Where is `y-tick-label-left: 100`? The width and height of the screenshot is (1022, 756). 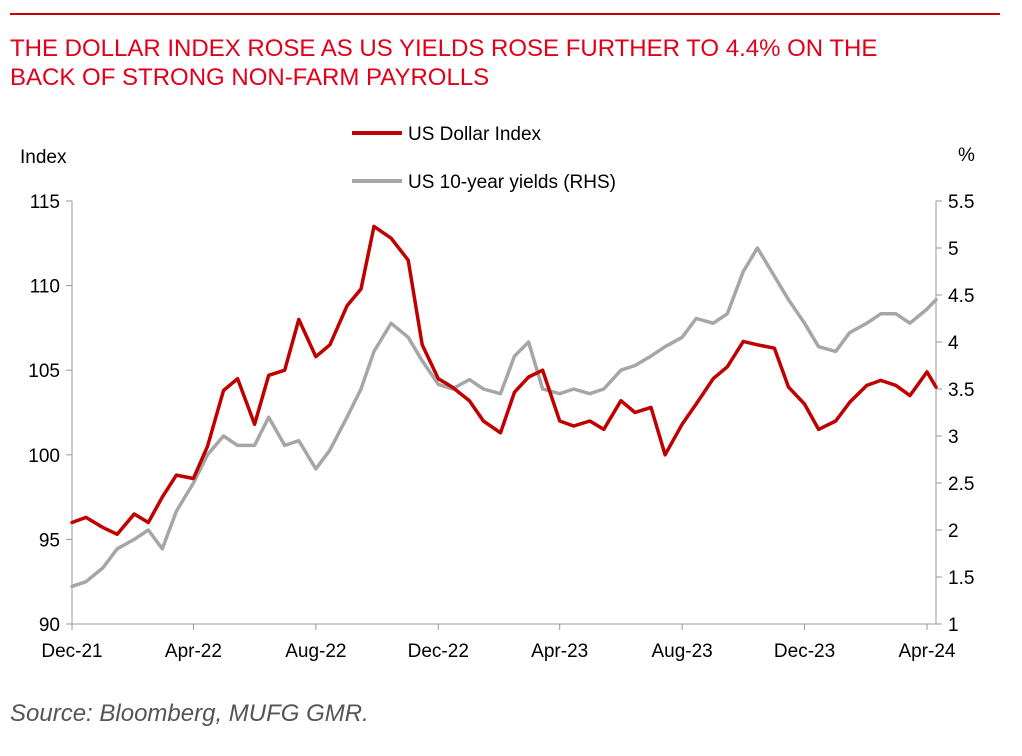
y-tick-label-left: 100 is located at coordinates (44, 456).